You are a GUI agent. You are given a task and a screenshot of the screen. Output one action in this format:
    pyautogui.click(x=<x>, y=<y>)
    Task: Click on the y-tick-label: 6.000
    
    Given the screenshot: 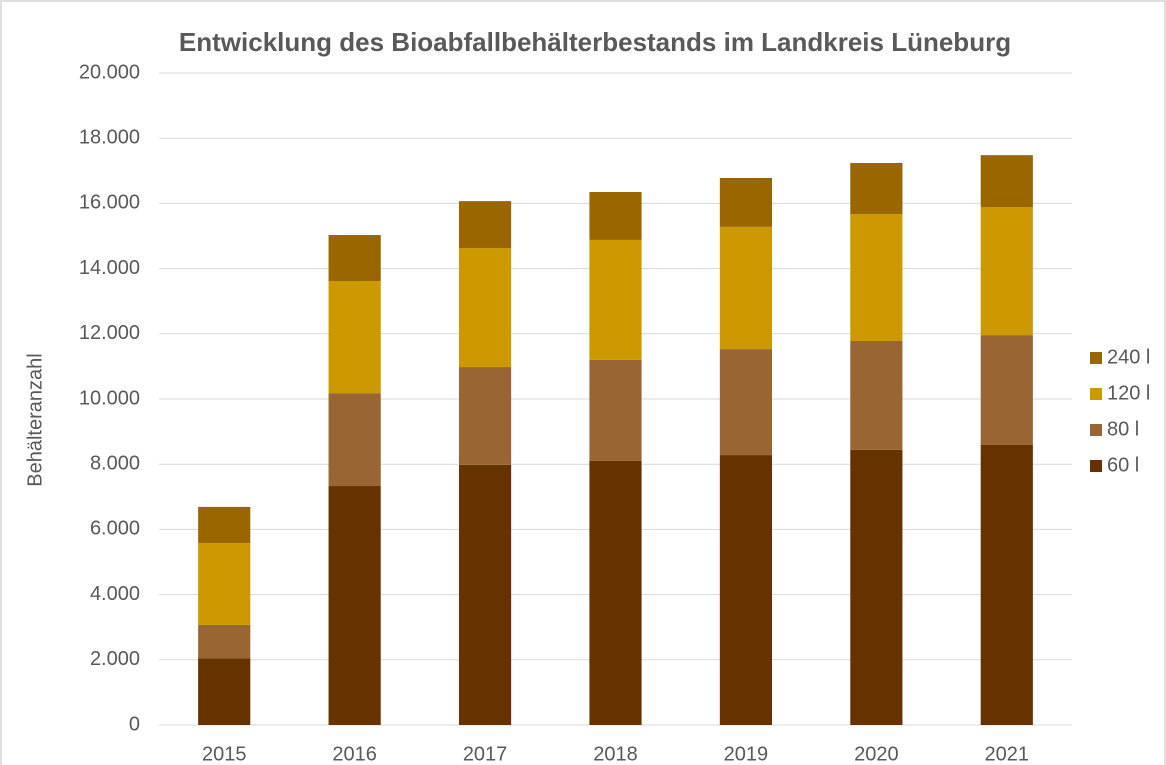 What is the action you would take?
    pyautogui.click(x=115, y=529)
    